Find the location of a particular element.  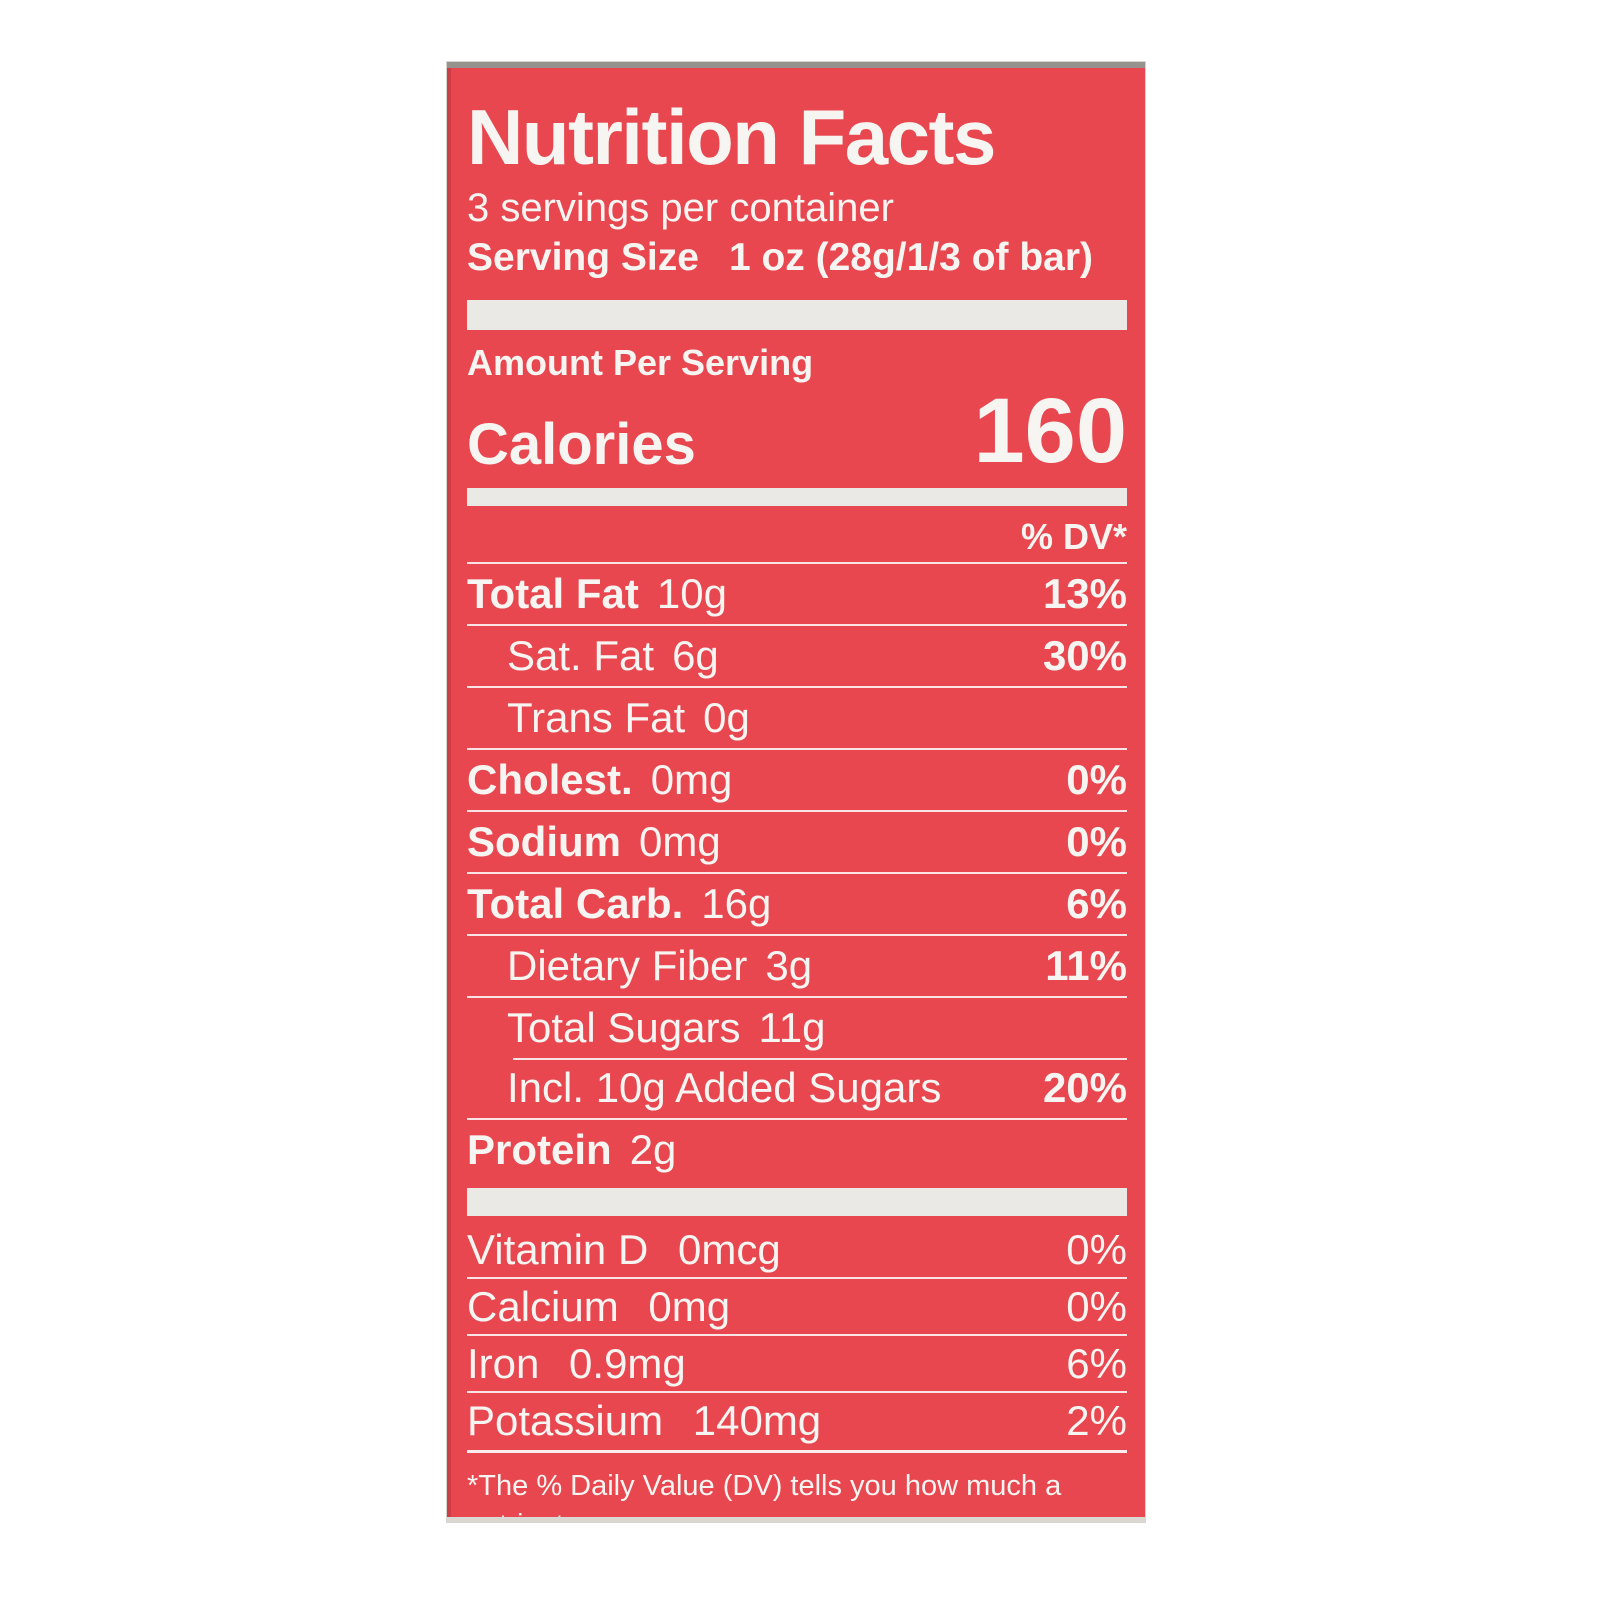

nutrient-amount: 0g is located at coordinates (726, 717).